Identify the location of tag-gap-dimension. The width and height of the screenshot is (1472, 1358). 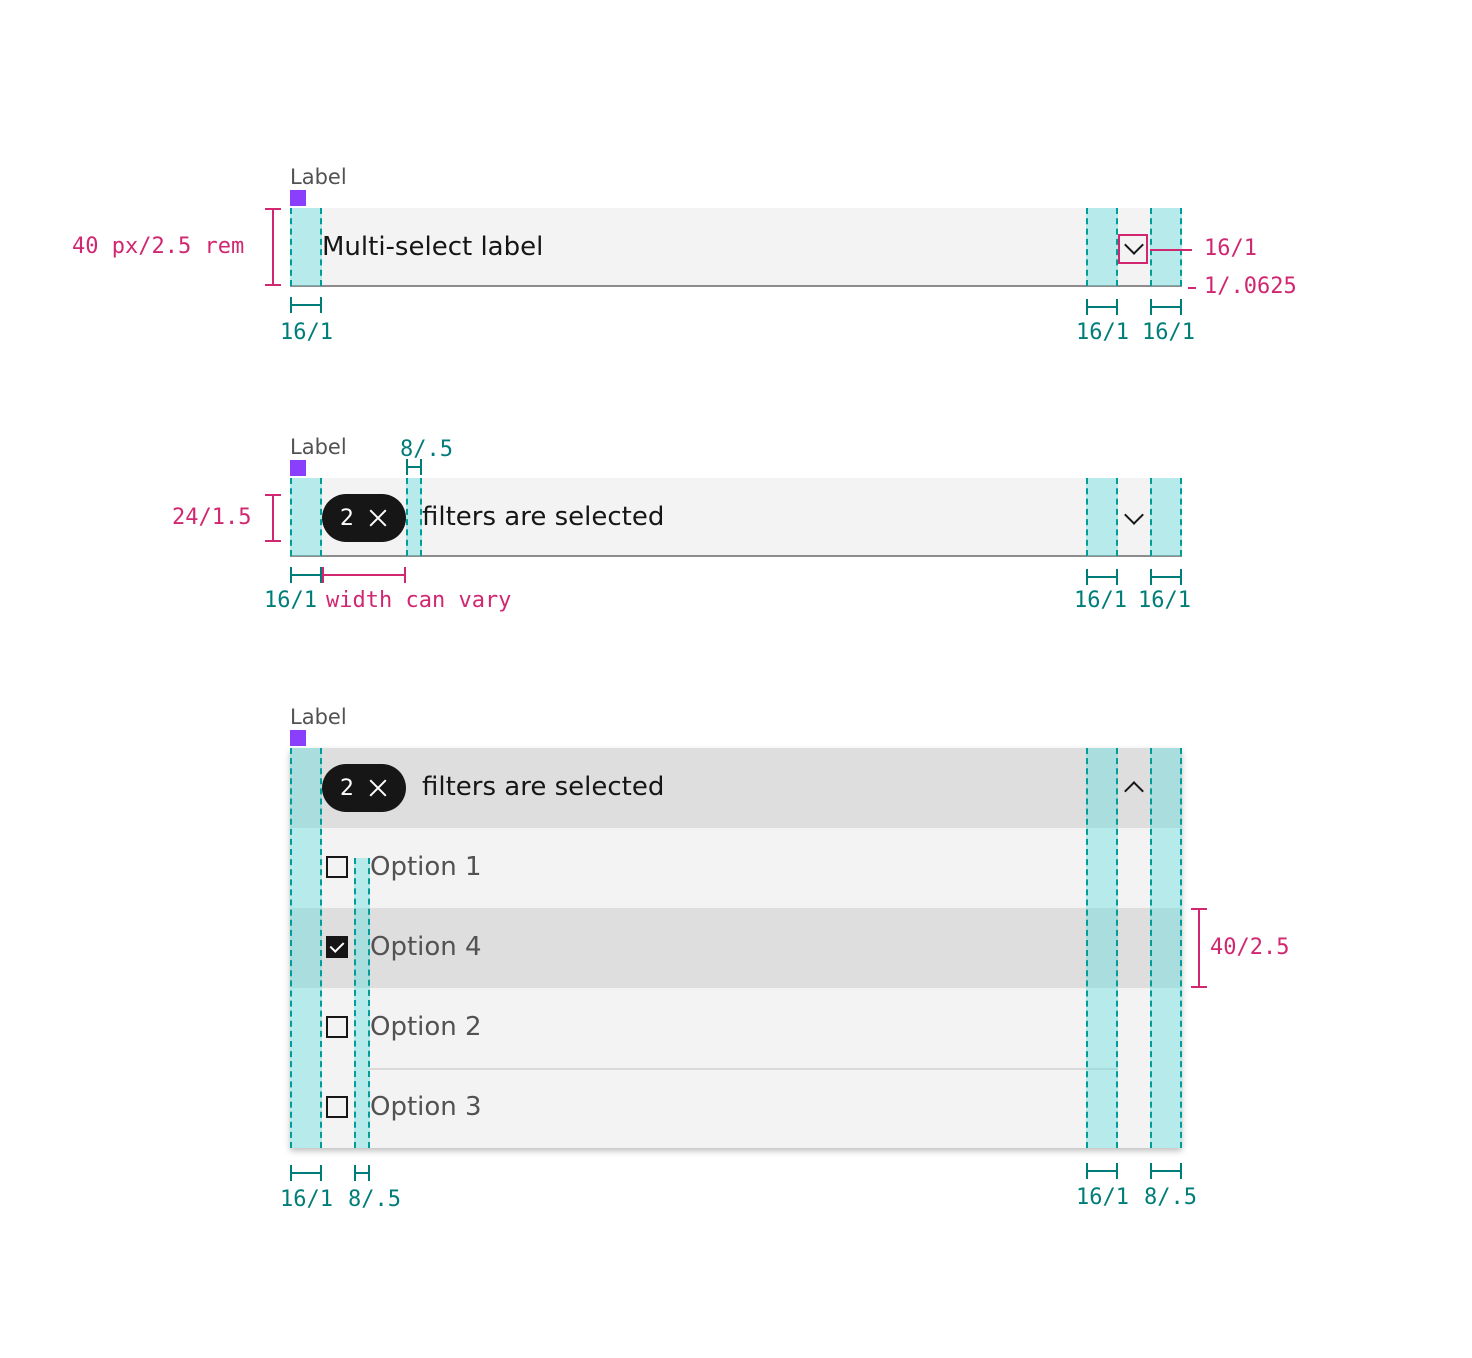
(414, 467).